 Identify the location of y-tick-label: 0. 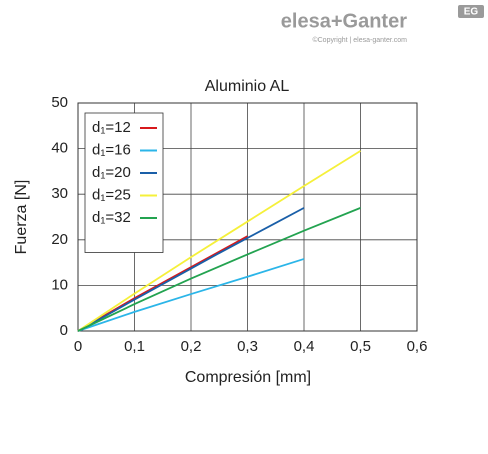
(64, 330).